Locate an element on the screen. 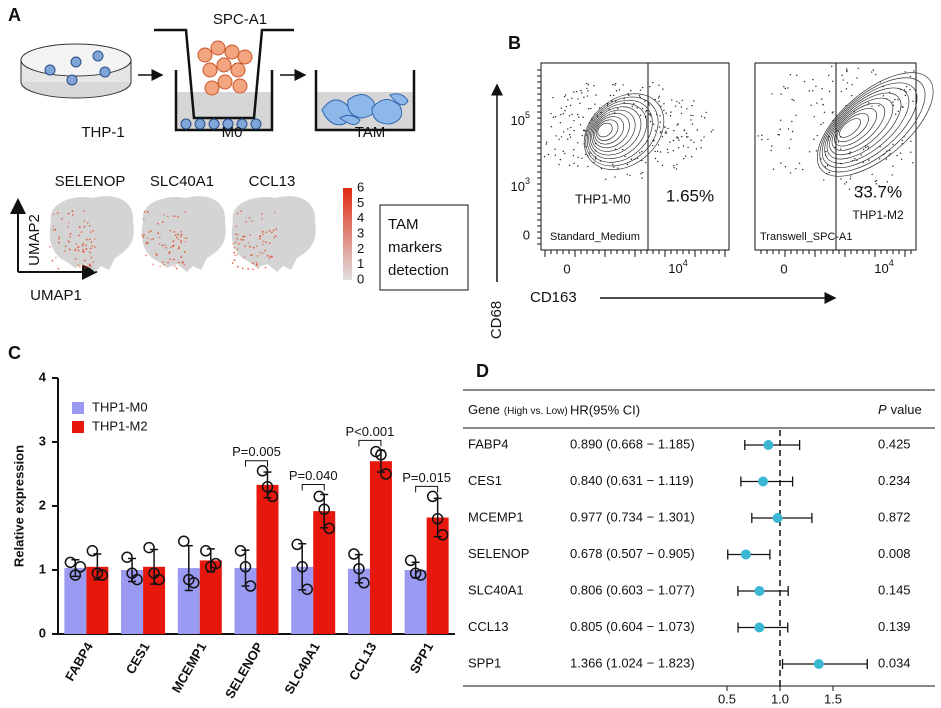 The image size is (941, 708). contour is located at coordinates (624, 131).